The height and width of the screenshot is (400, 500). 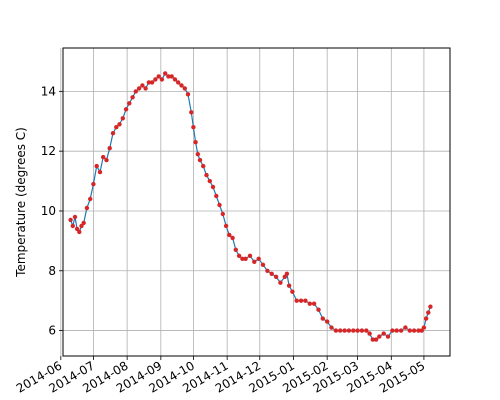 What do you see at coordinates (52, 331) in the screenshot?
I see `y-tick-label: 6` at bounding box center [52, 331].